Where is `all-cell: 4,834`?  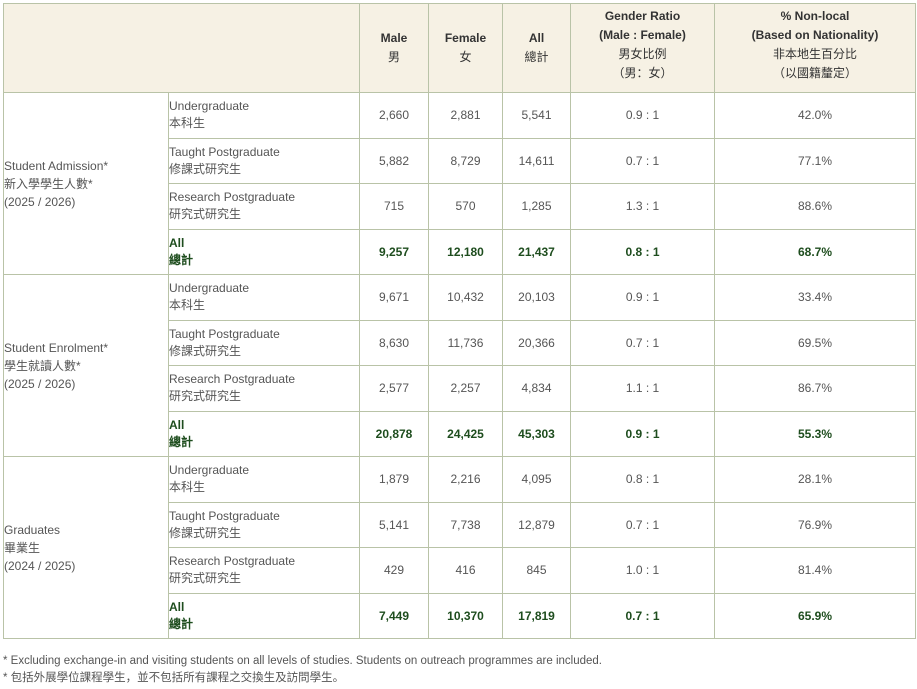 all-cell: 4,834 is located at coordinates (536, 388).